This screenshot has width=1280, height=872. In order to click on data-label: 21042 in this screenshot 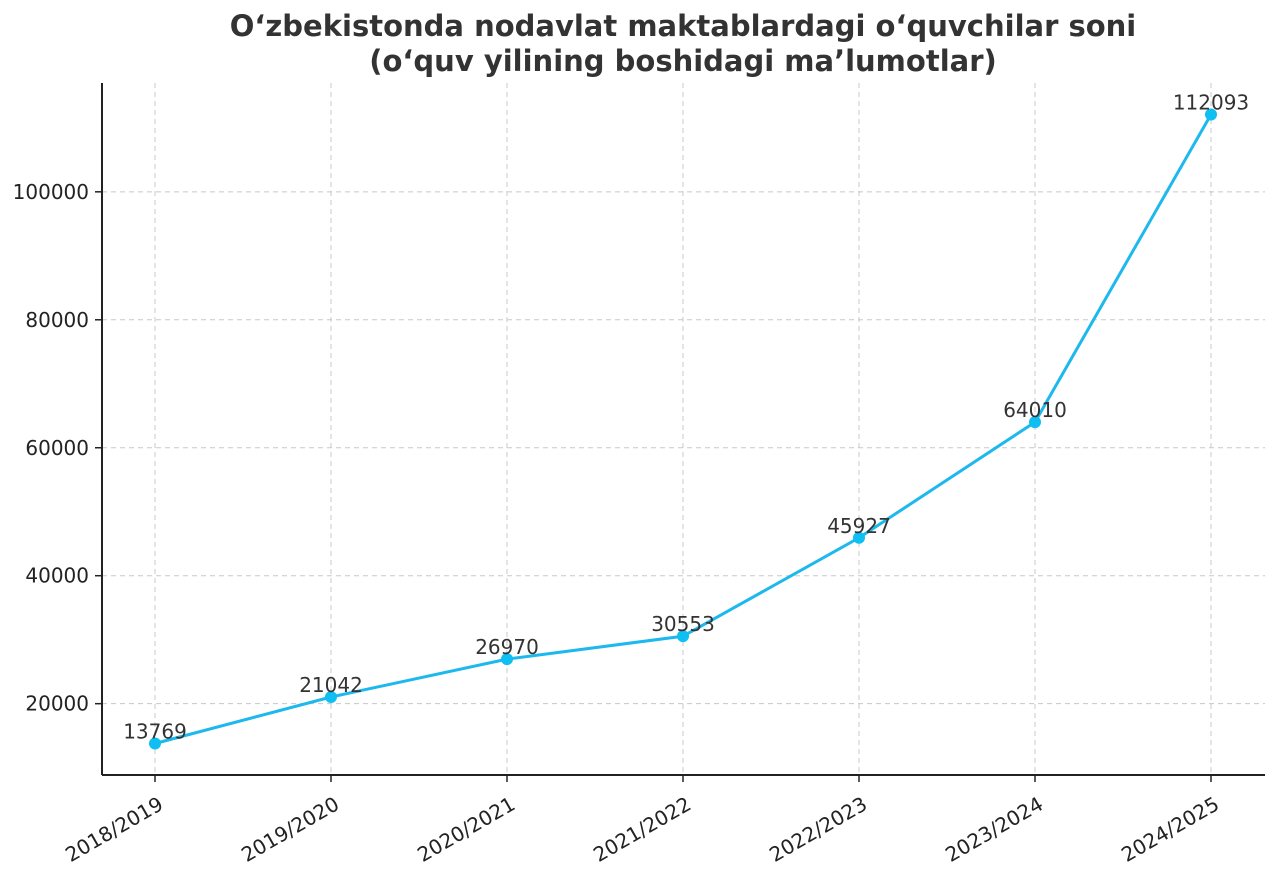, I will do `click(331, 685)`.